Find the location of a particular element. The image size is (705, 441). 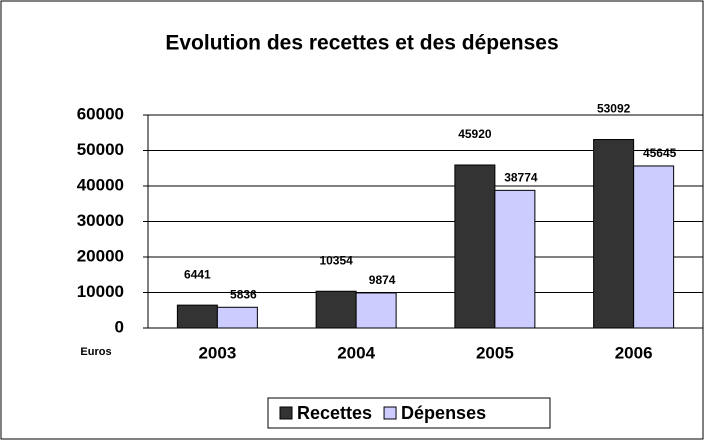

y-tick-label: 0 is located at coordinates (119, 326).